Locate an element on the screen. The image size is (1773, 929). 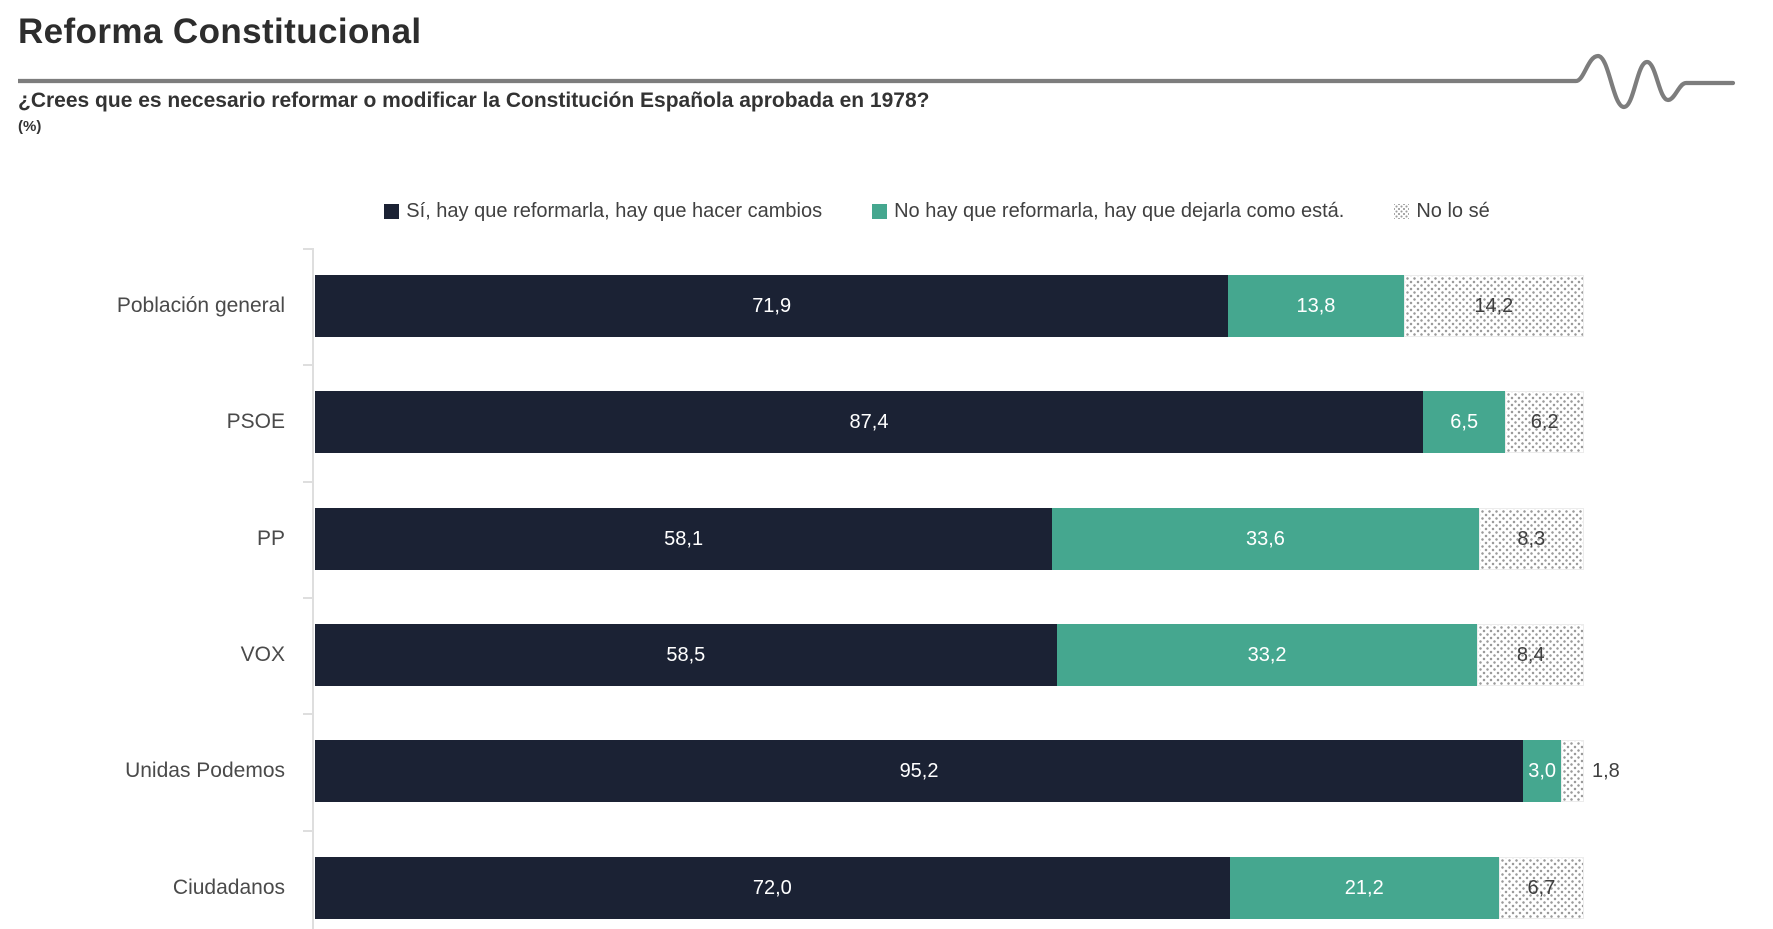
bar-segment-dk: 6,2 is located at coordinates (1544, 422).